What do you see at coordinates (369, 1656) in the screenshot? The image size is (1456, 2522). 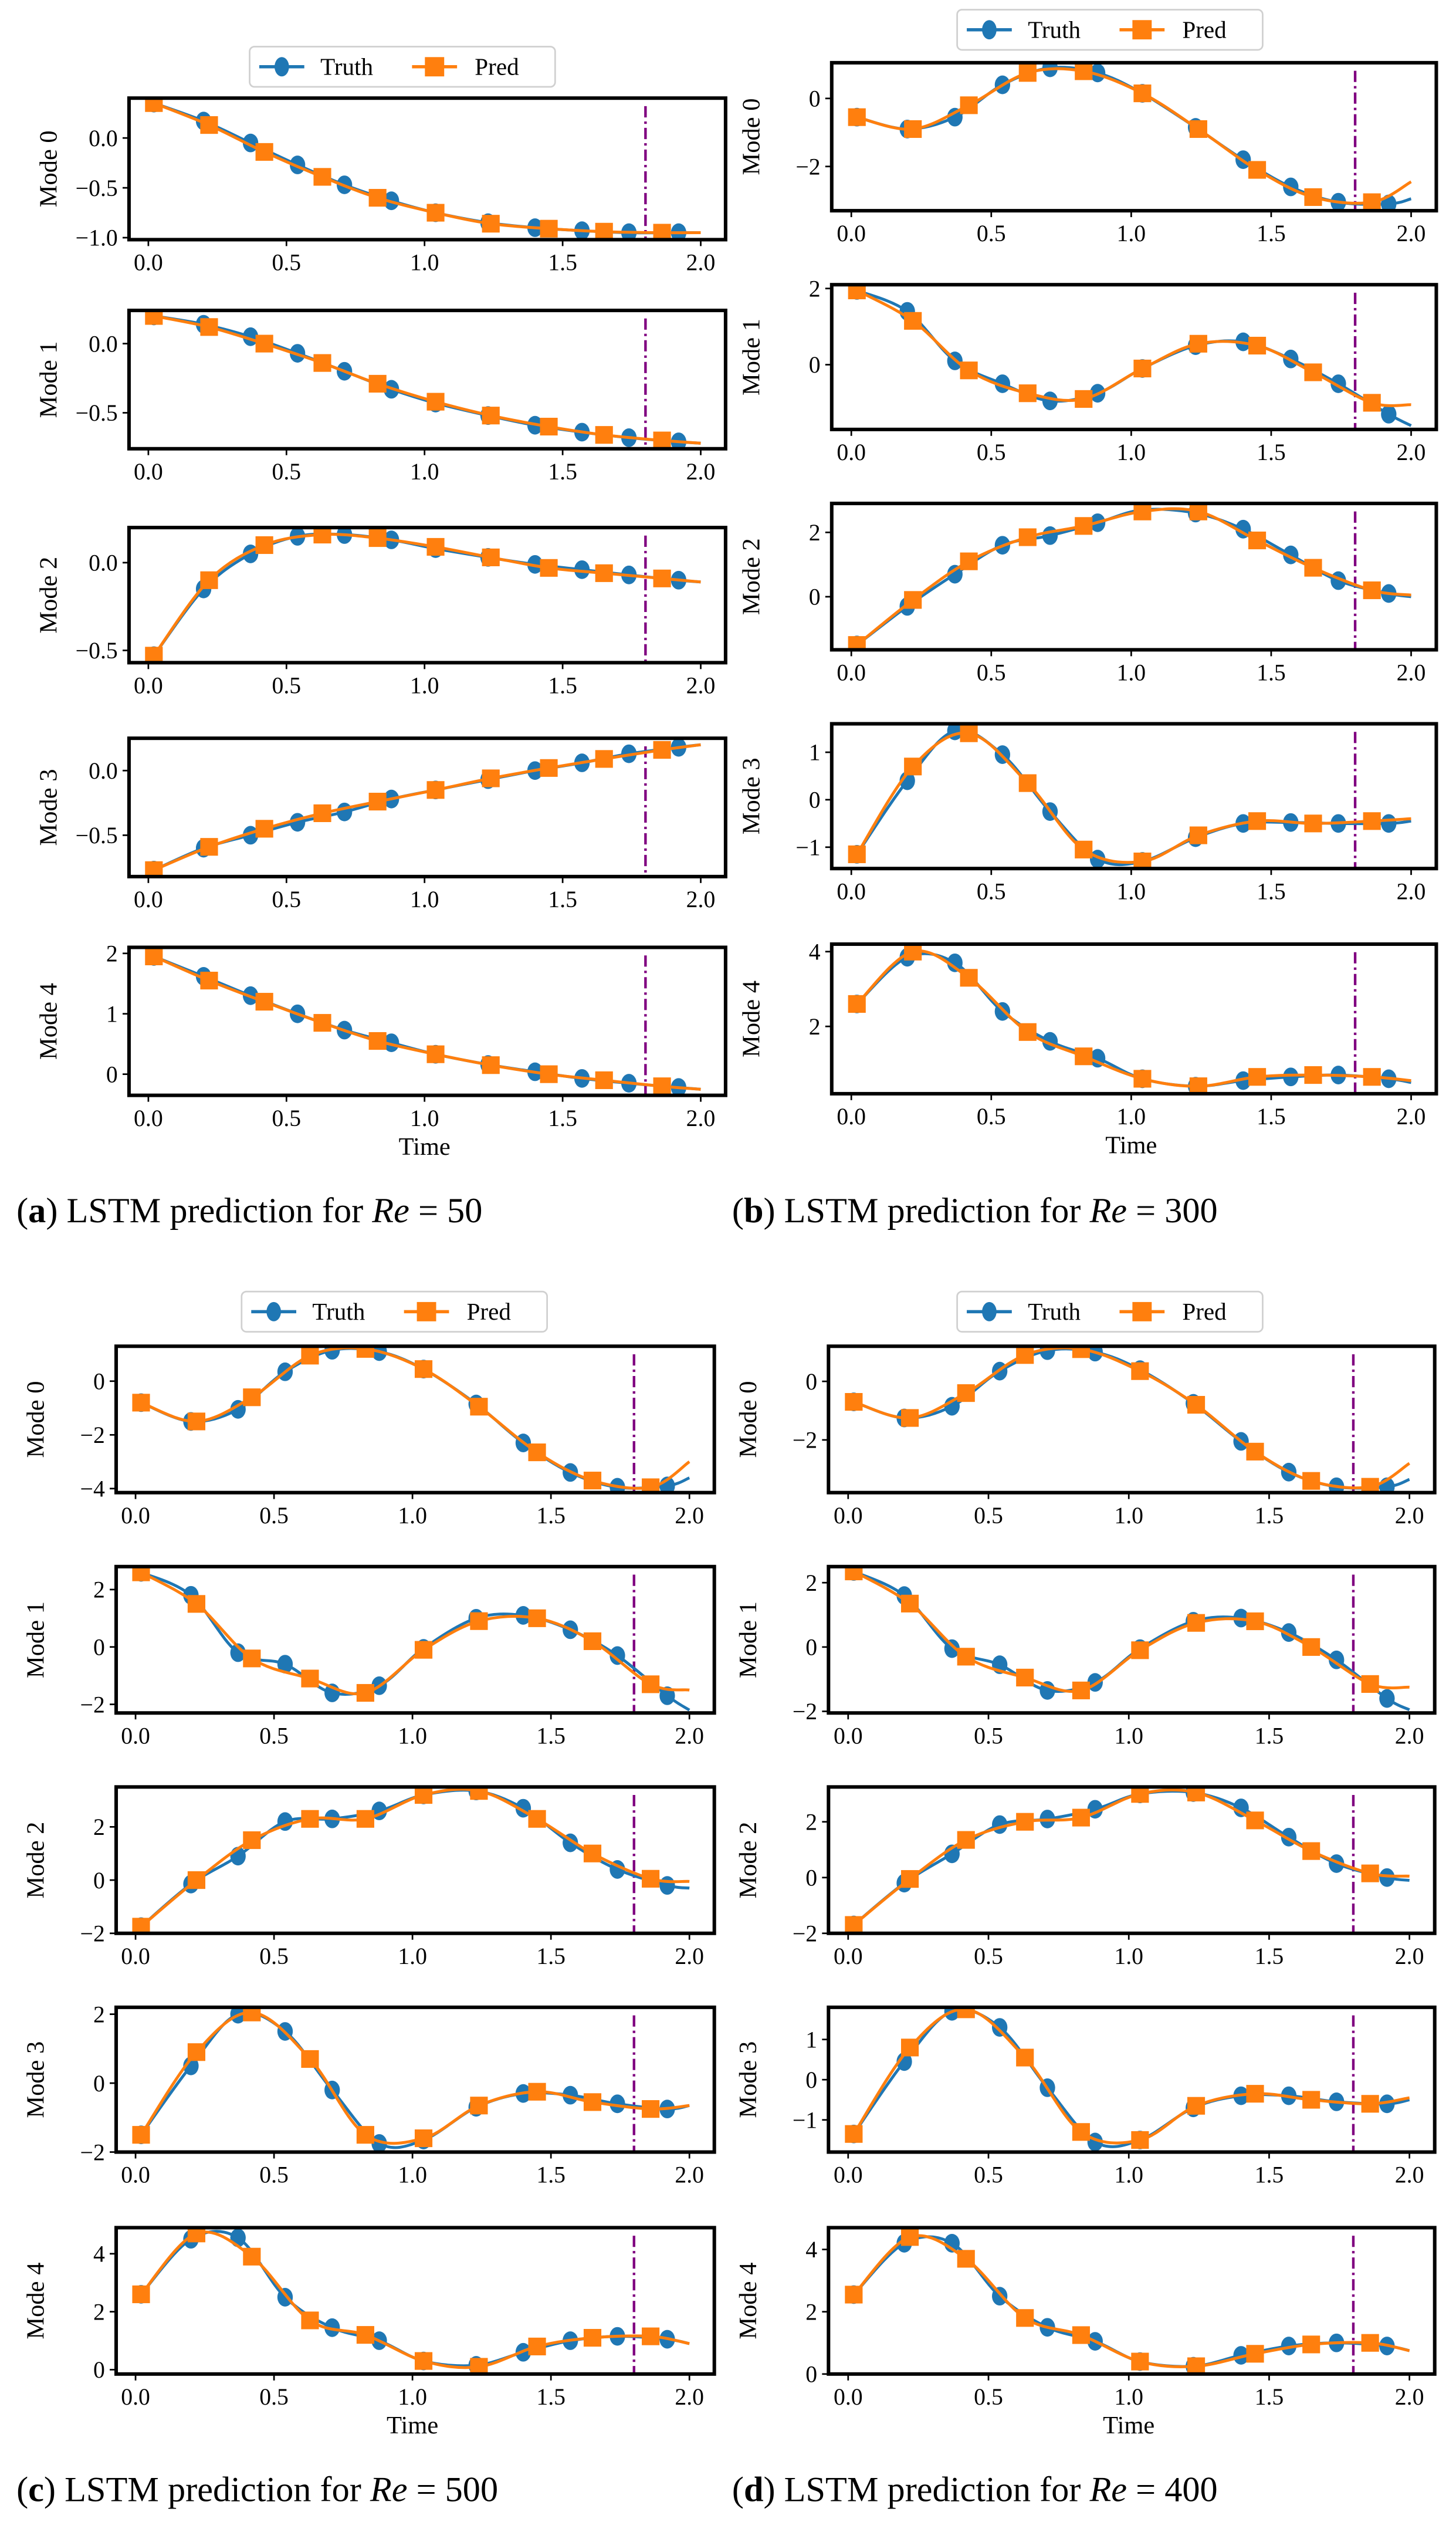 I see `subplot-mode-1: 0.0 0.5 1.0 1.5 2.0 2 0 −2 Mode 1` at bounding box center [369, 1656].